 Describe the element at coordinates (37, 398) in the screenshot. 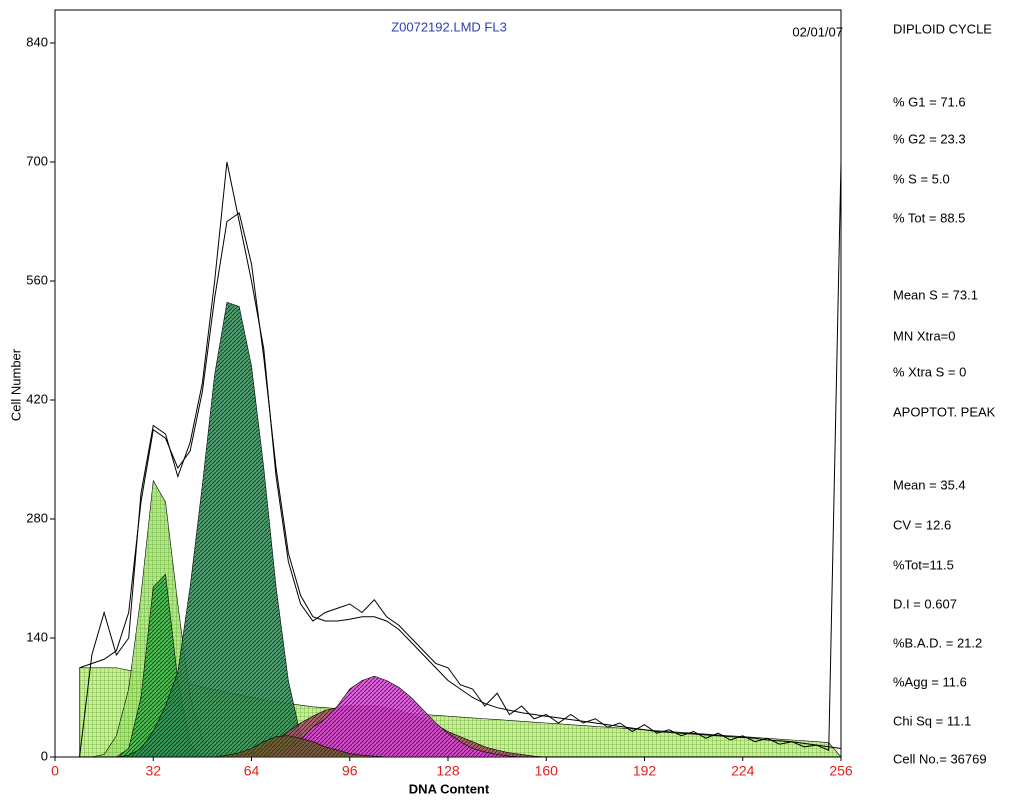

I see `y-tick-label: 420` at that location.